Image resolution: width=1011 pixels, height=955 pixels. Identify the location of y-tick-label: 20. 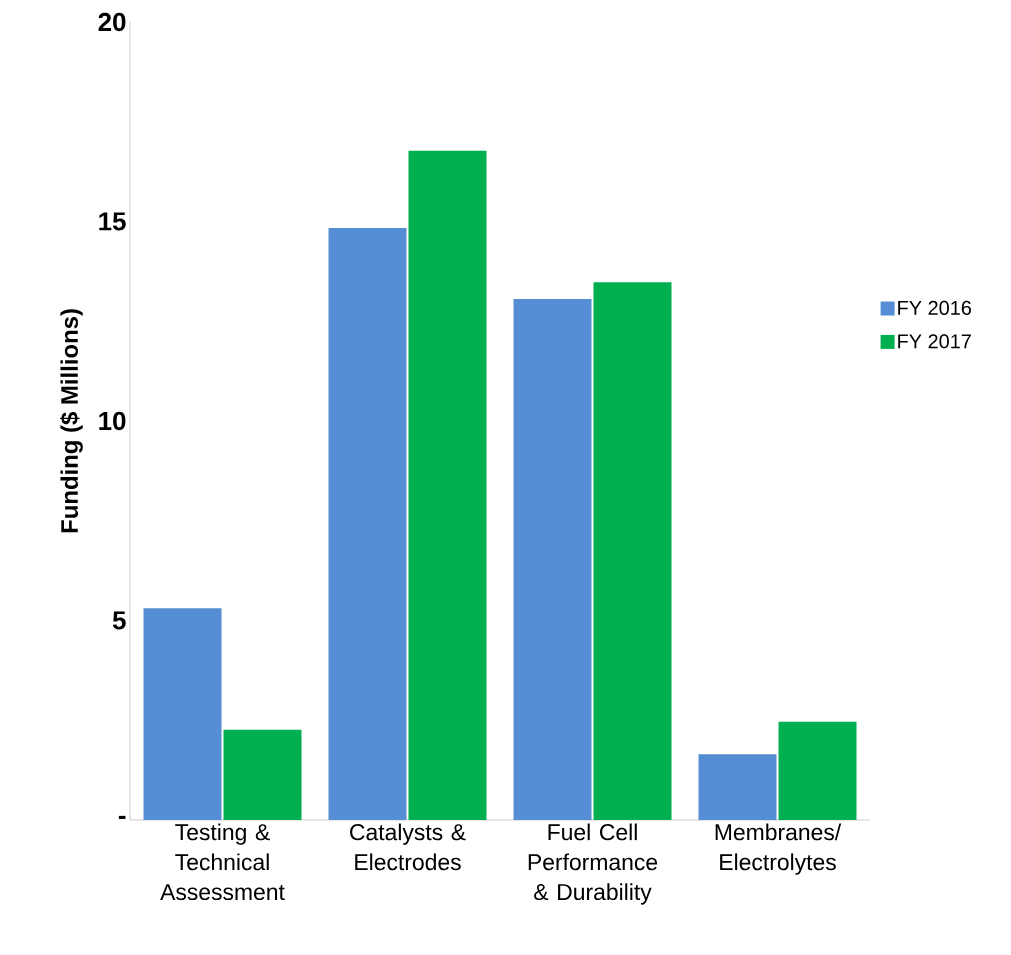
(112, 22).